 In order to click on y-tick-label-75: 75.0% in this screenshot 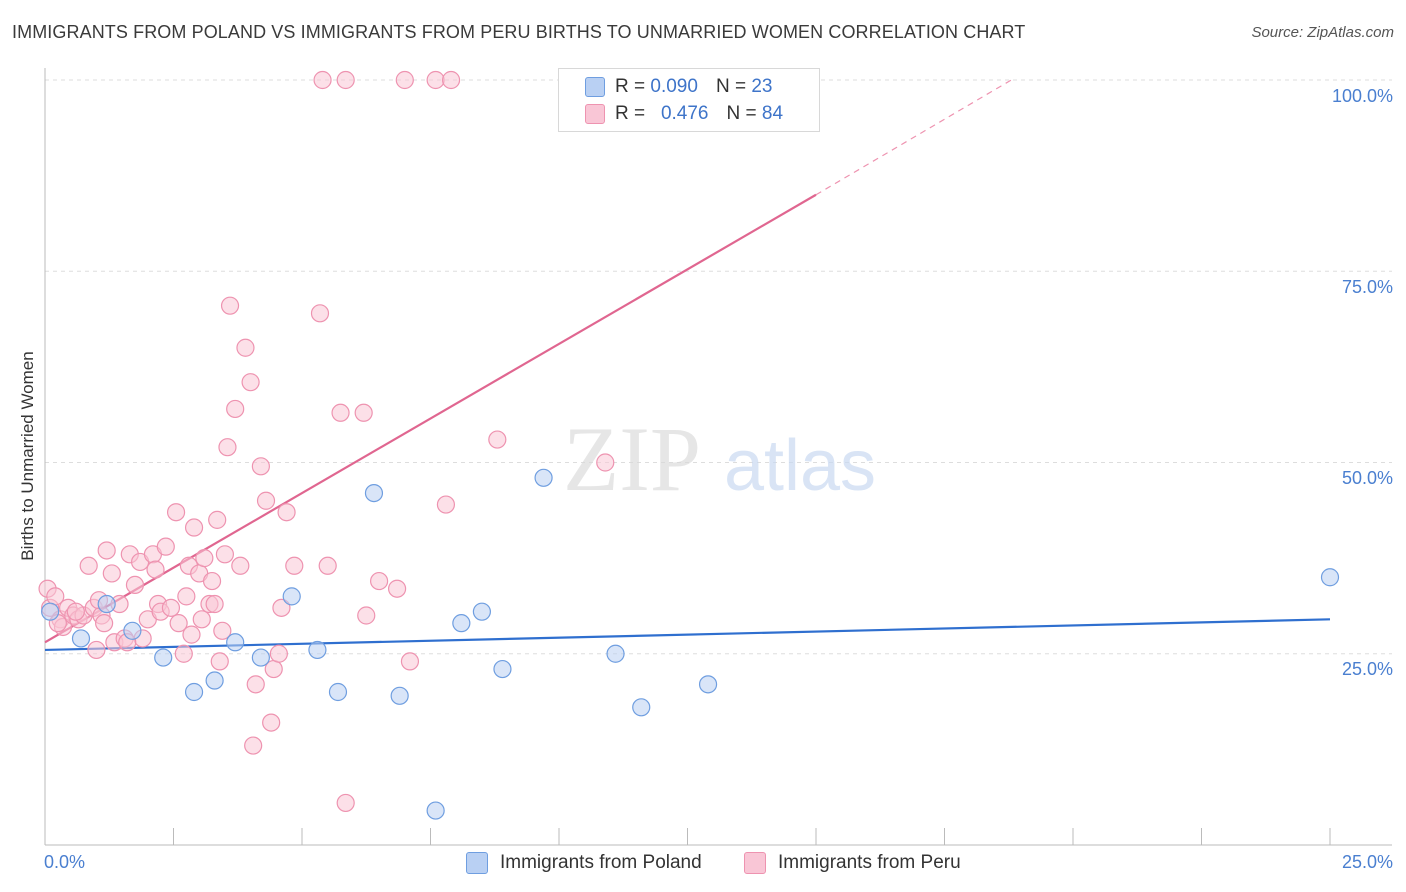, I will do `click(1367, 287)`.